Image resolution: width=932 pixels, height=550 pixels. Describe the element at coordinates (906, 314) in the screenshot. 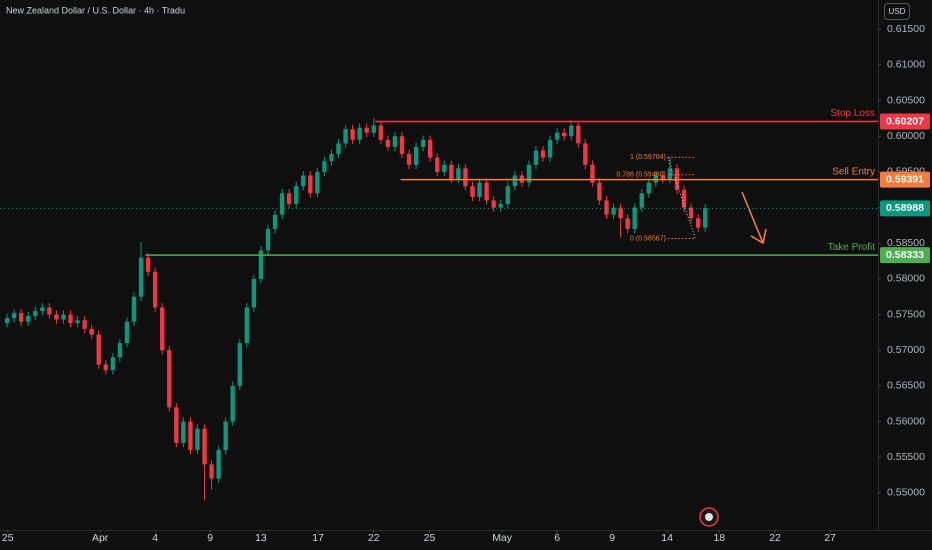

I see `y-tick-label: 0.57500` at that location.